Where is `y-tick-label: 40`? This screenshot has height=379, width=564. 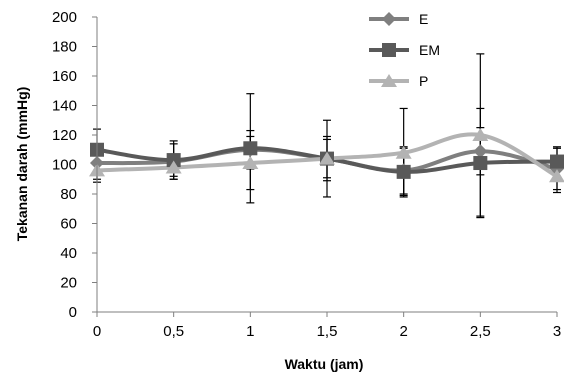
y-tick-label: 40 is located at coordinates (68, 253).